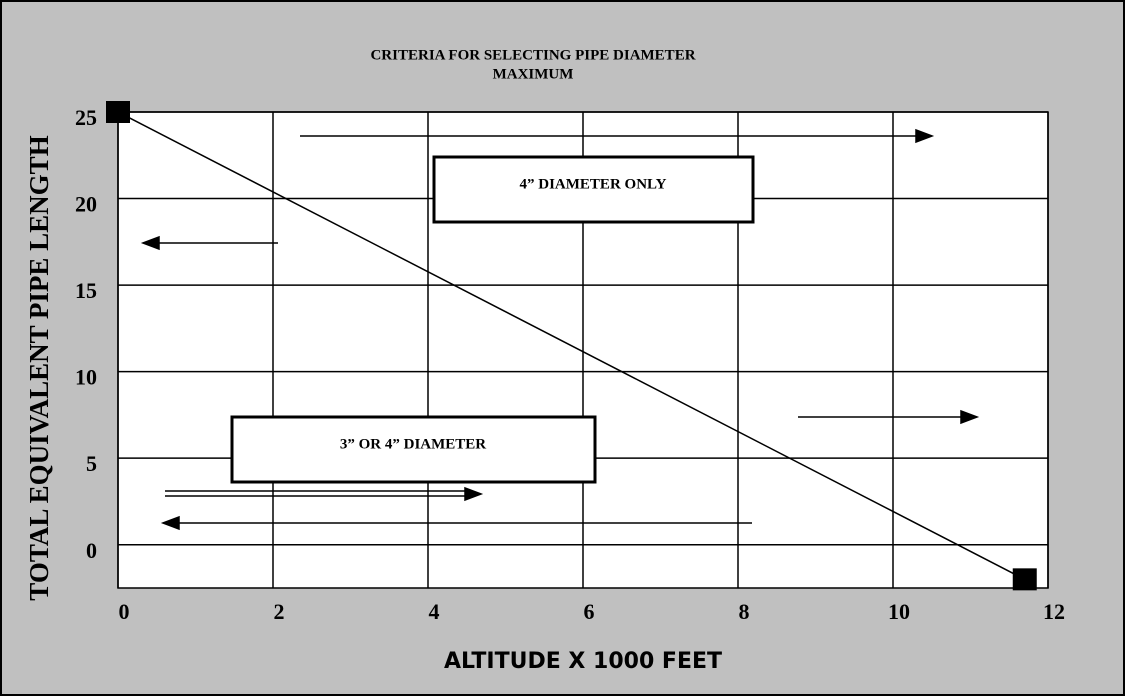  I want to click on y-axis-label: TOTAL EQUIVALENT PIPE LENGTH, so click(39, 367).